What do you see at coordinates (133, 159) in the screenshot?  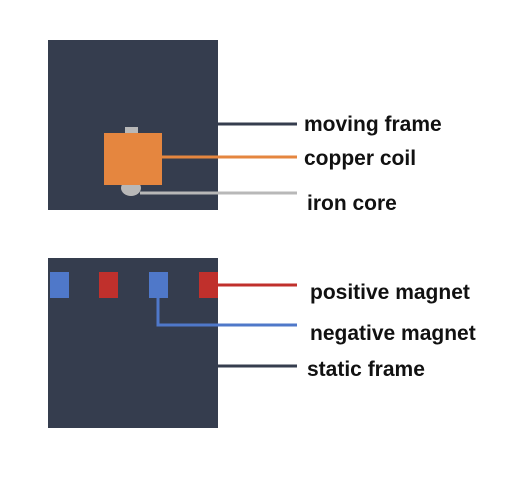 I see `copper-coil` at bounding box center [133, 159].